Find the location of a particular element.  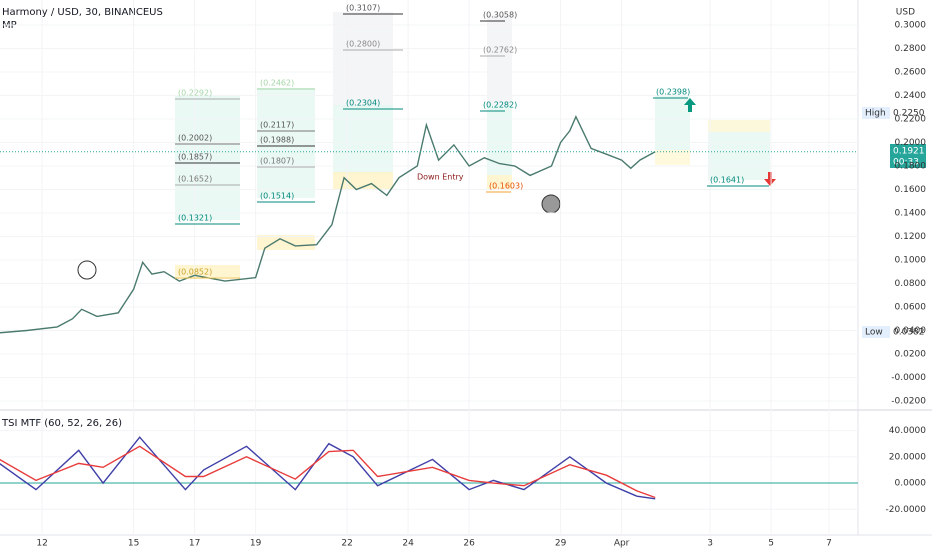

y-tick-label: 0.0200 is located at coordinates (911, 354).